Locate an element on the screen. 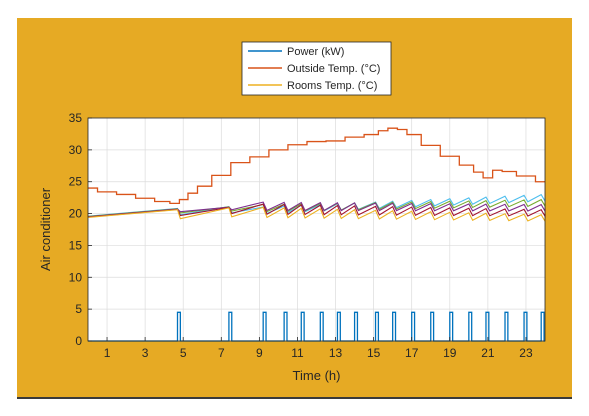 The height and width of the screenshot is (416, 589). rooms-temp-series is located at coordinates (316, 208).